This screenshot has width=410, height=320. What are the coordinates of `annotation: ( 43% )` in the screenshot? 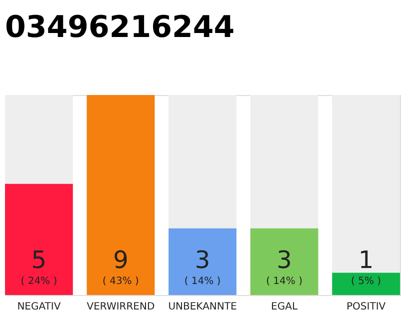 It's located at (121, 281).